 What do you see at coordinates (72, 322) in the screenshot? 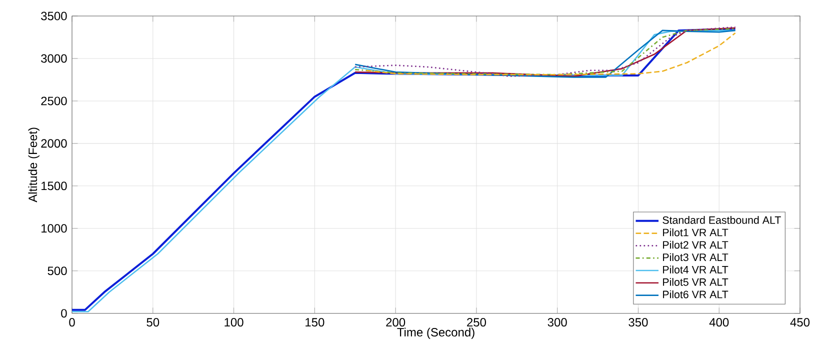
I see `x-tick-label: 0` at bounding box center [72, 322].